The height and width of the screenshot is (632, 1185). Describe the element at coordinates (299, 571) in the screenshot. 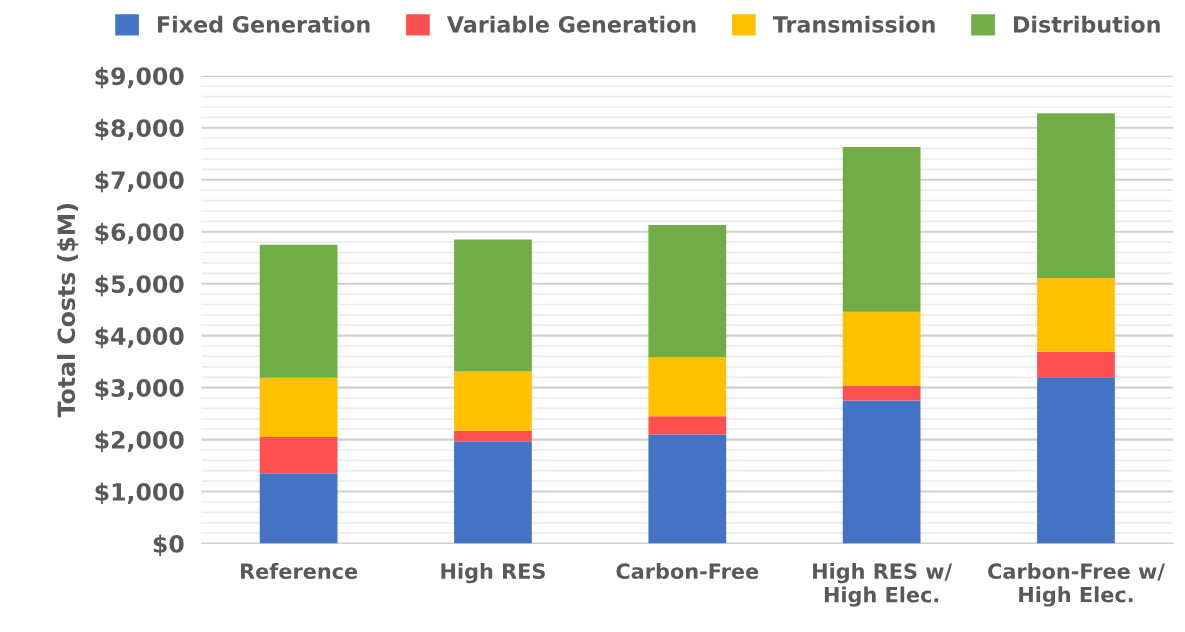

I see `x-tick-label: Reference` at that location.